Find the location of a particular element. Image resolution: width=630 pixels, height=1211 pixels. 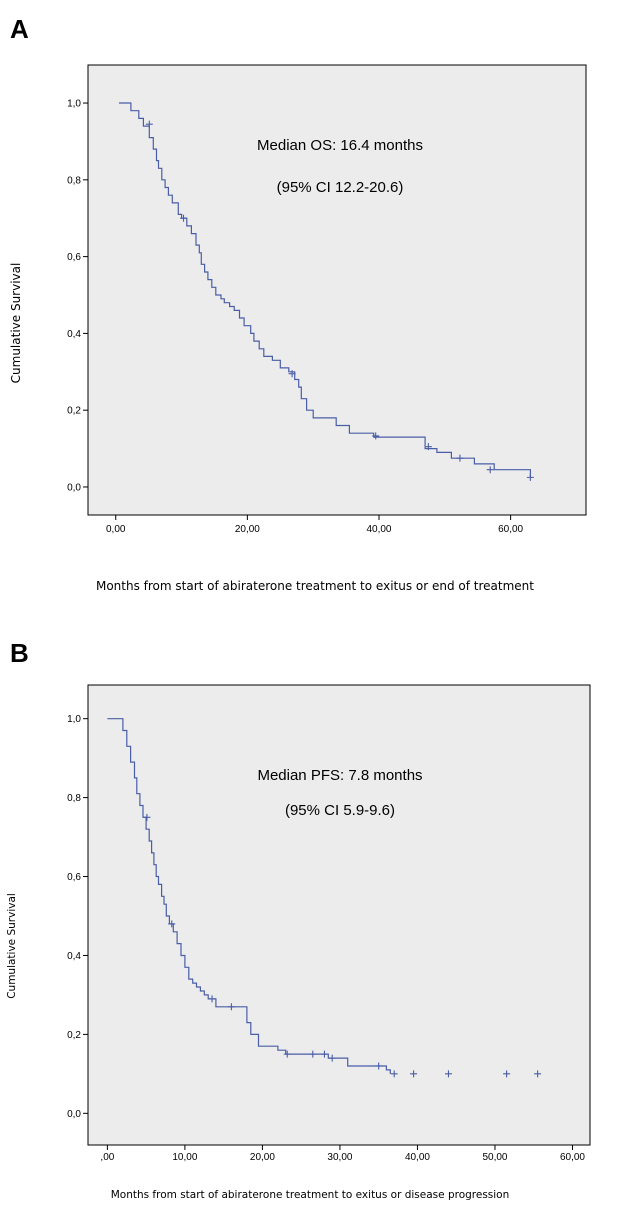

median-annotation: Median OS: 16.4 months is located at coordinates (340, 145).